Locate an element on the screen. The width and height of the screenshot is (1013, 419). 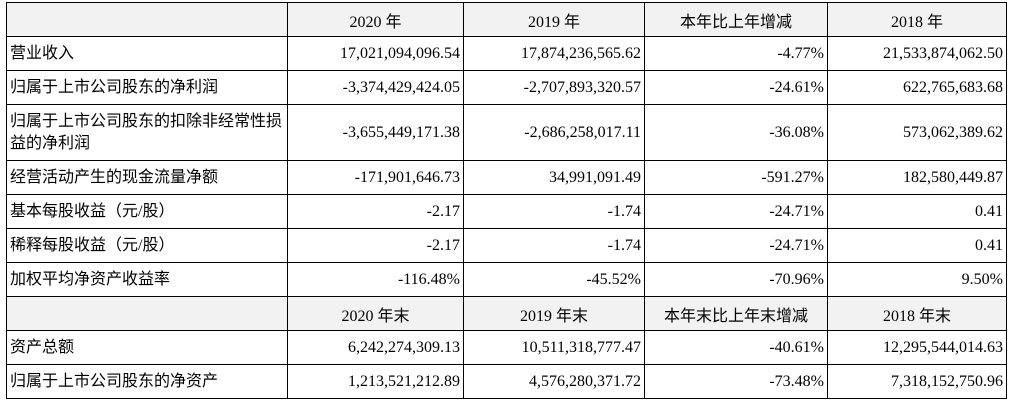
cell-value: -3,655,449,171.38 is located at coordinates (375, 132).